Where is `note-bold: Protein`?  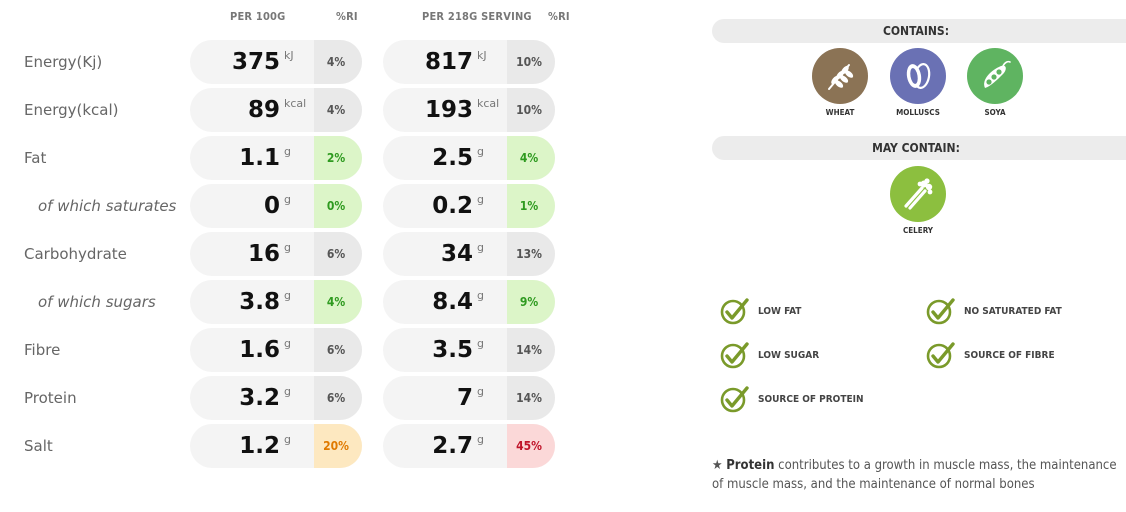
note-bold: Protein is located at coordinates (750, 465).